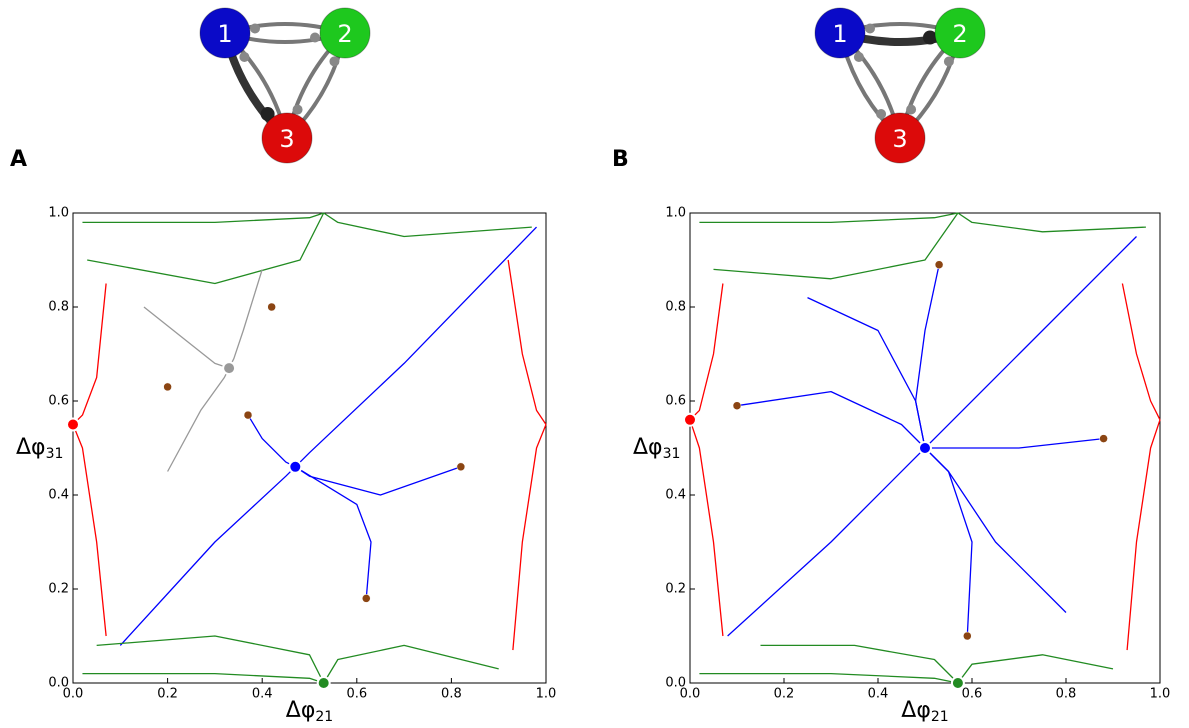  I want to click on x-axis-label: Δφ21, so click(924, 711).